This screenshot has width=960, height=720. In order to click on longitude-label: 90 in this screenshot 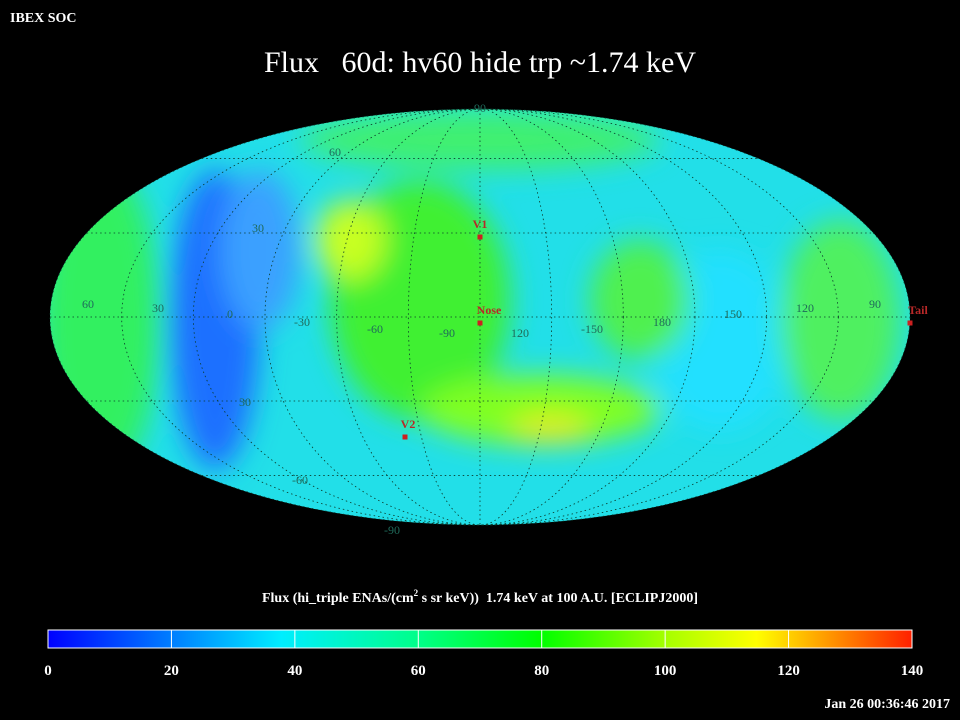, I will do `click(875, 304)`.